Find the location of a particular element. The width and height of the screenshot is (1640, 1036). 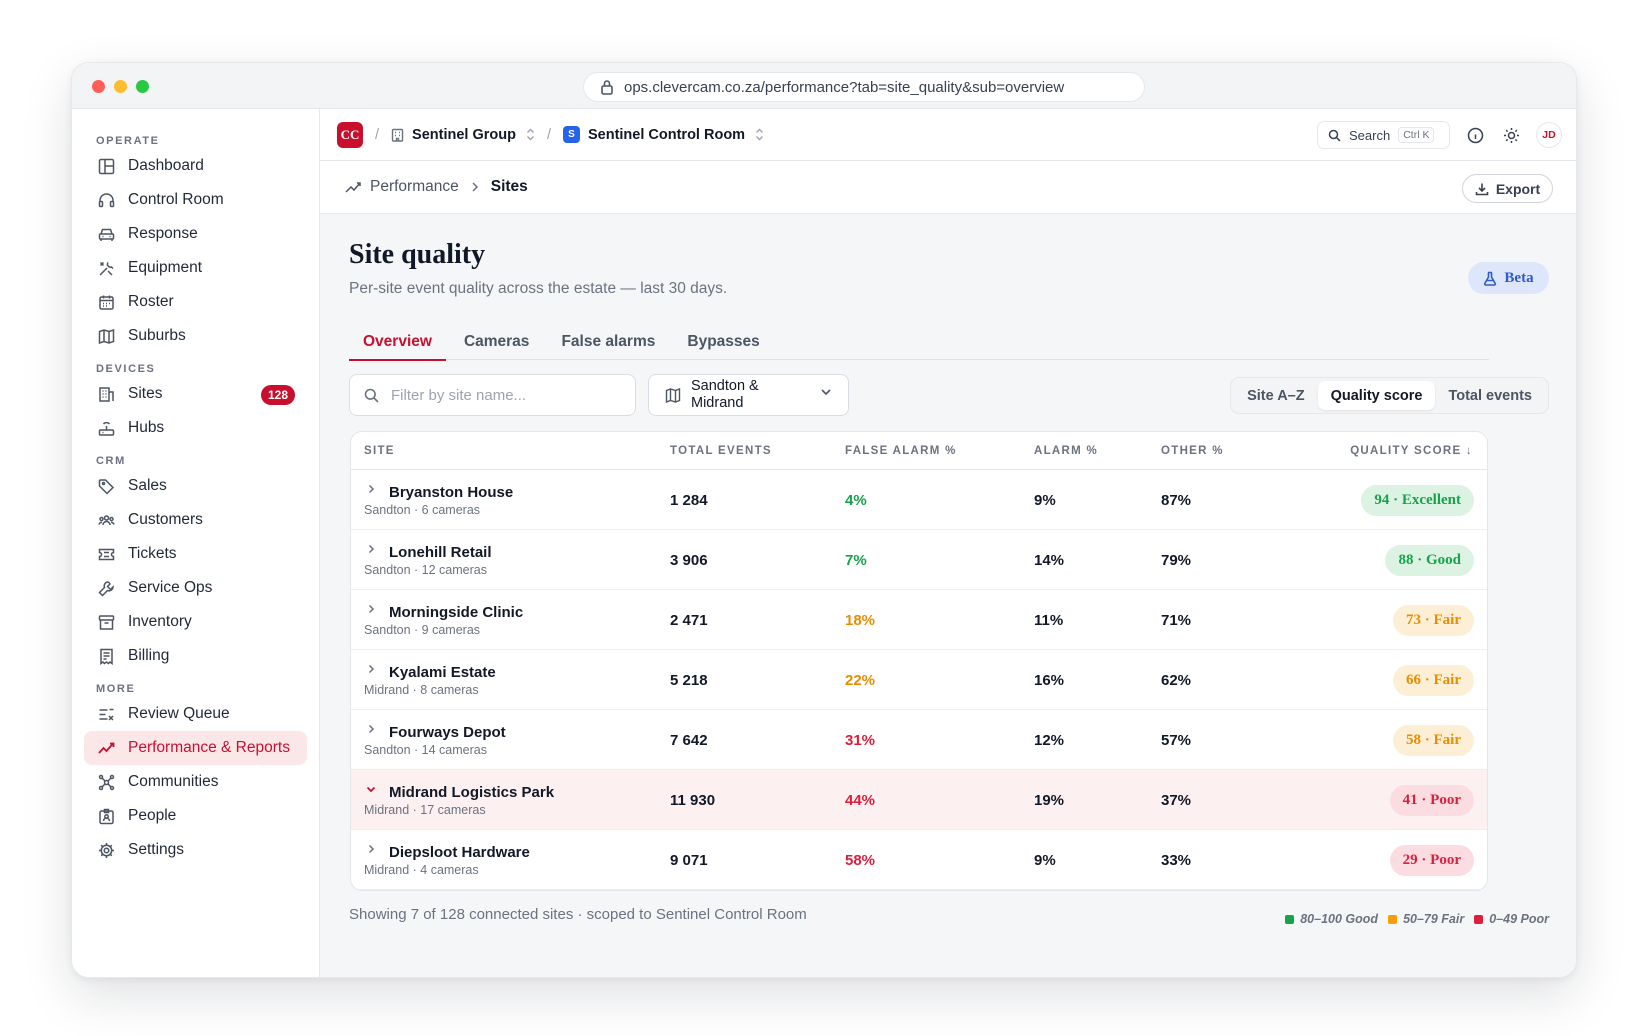

false-alarm-cell: 31% is located at coordinates (860, 740).